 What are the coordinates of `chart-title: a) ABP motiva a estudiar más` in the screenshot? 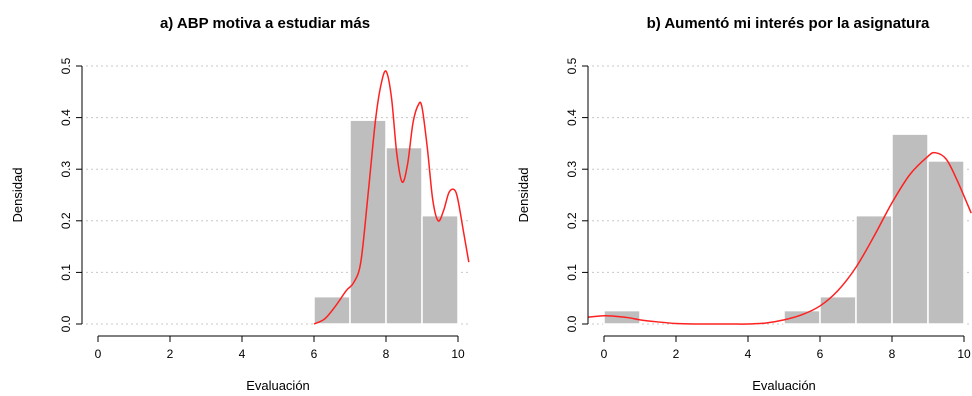 It's located at (265, 23).